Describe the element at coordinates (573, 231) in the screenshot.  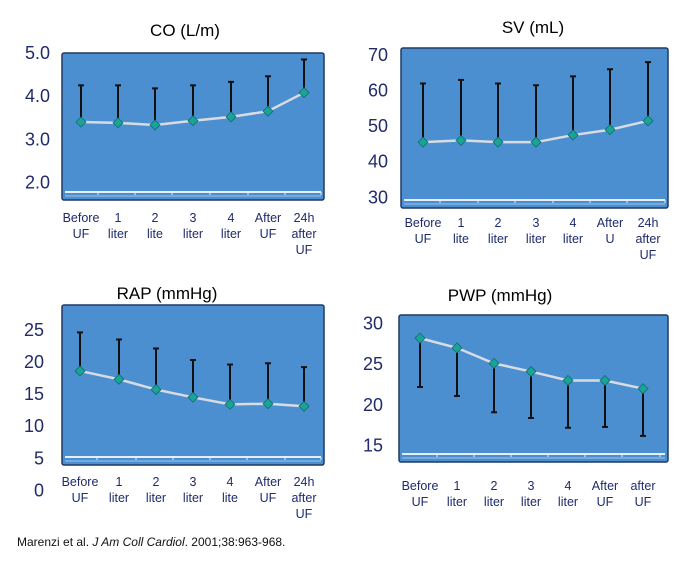
I see `sv-x-tick-label: 4 liter` at that location.